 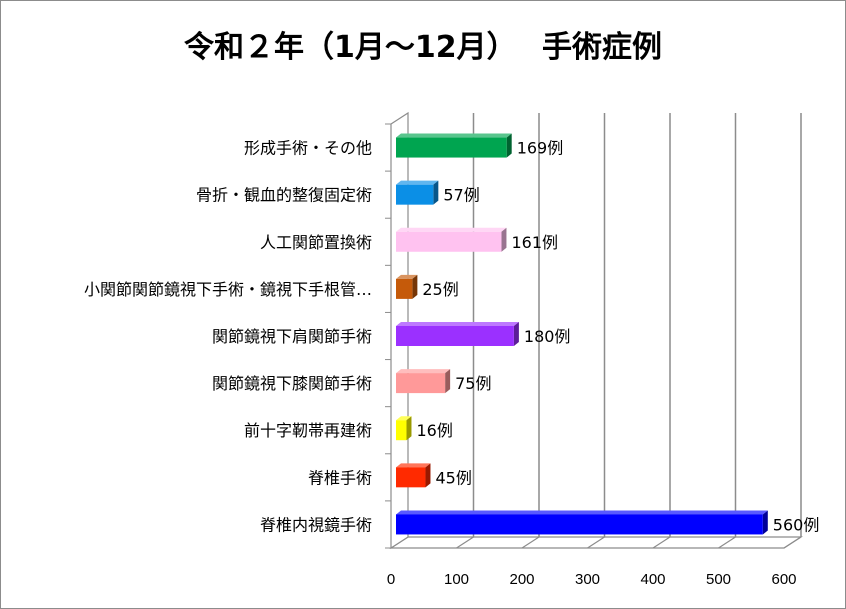 I want to click on data-label: 161例, so click(x=534, y=242).